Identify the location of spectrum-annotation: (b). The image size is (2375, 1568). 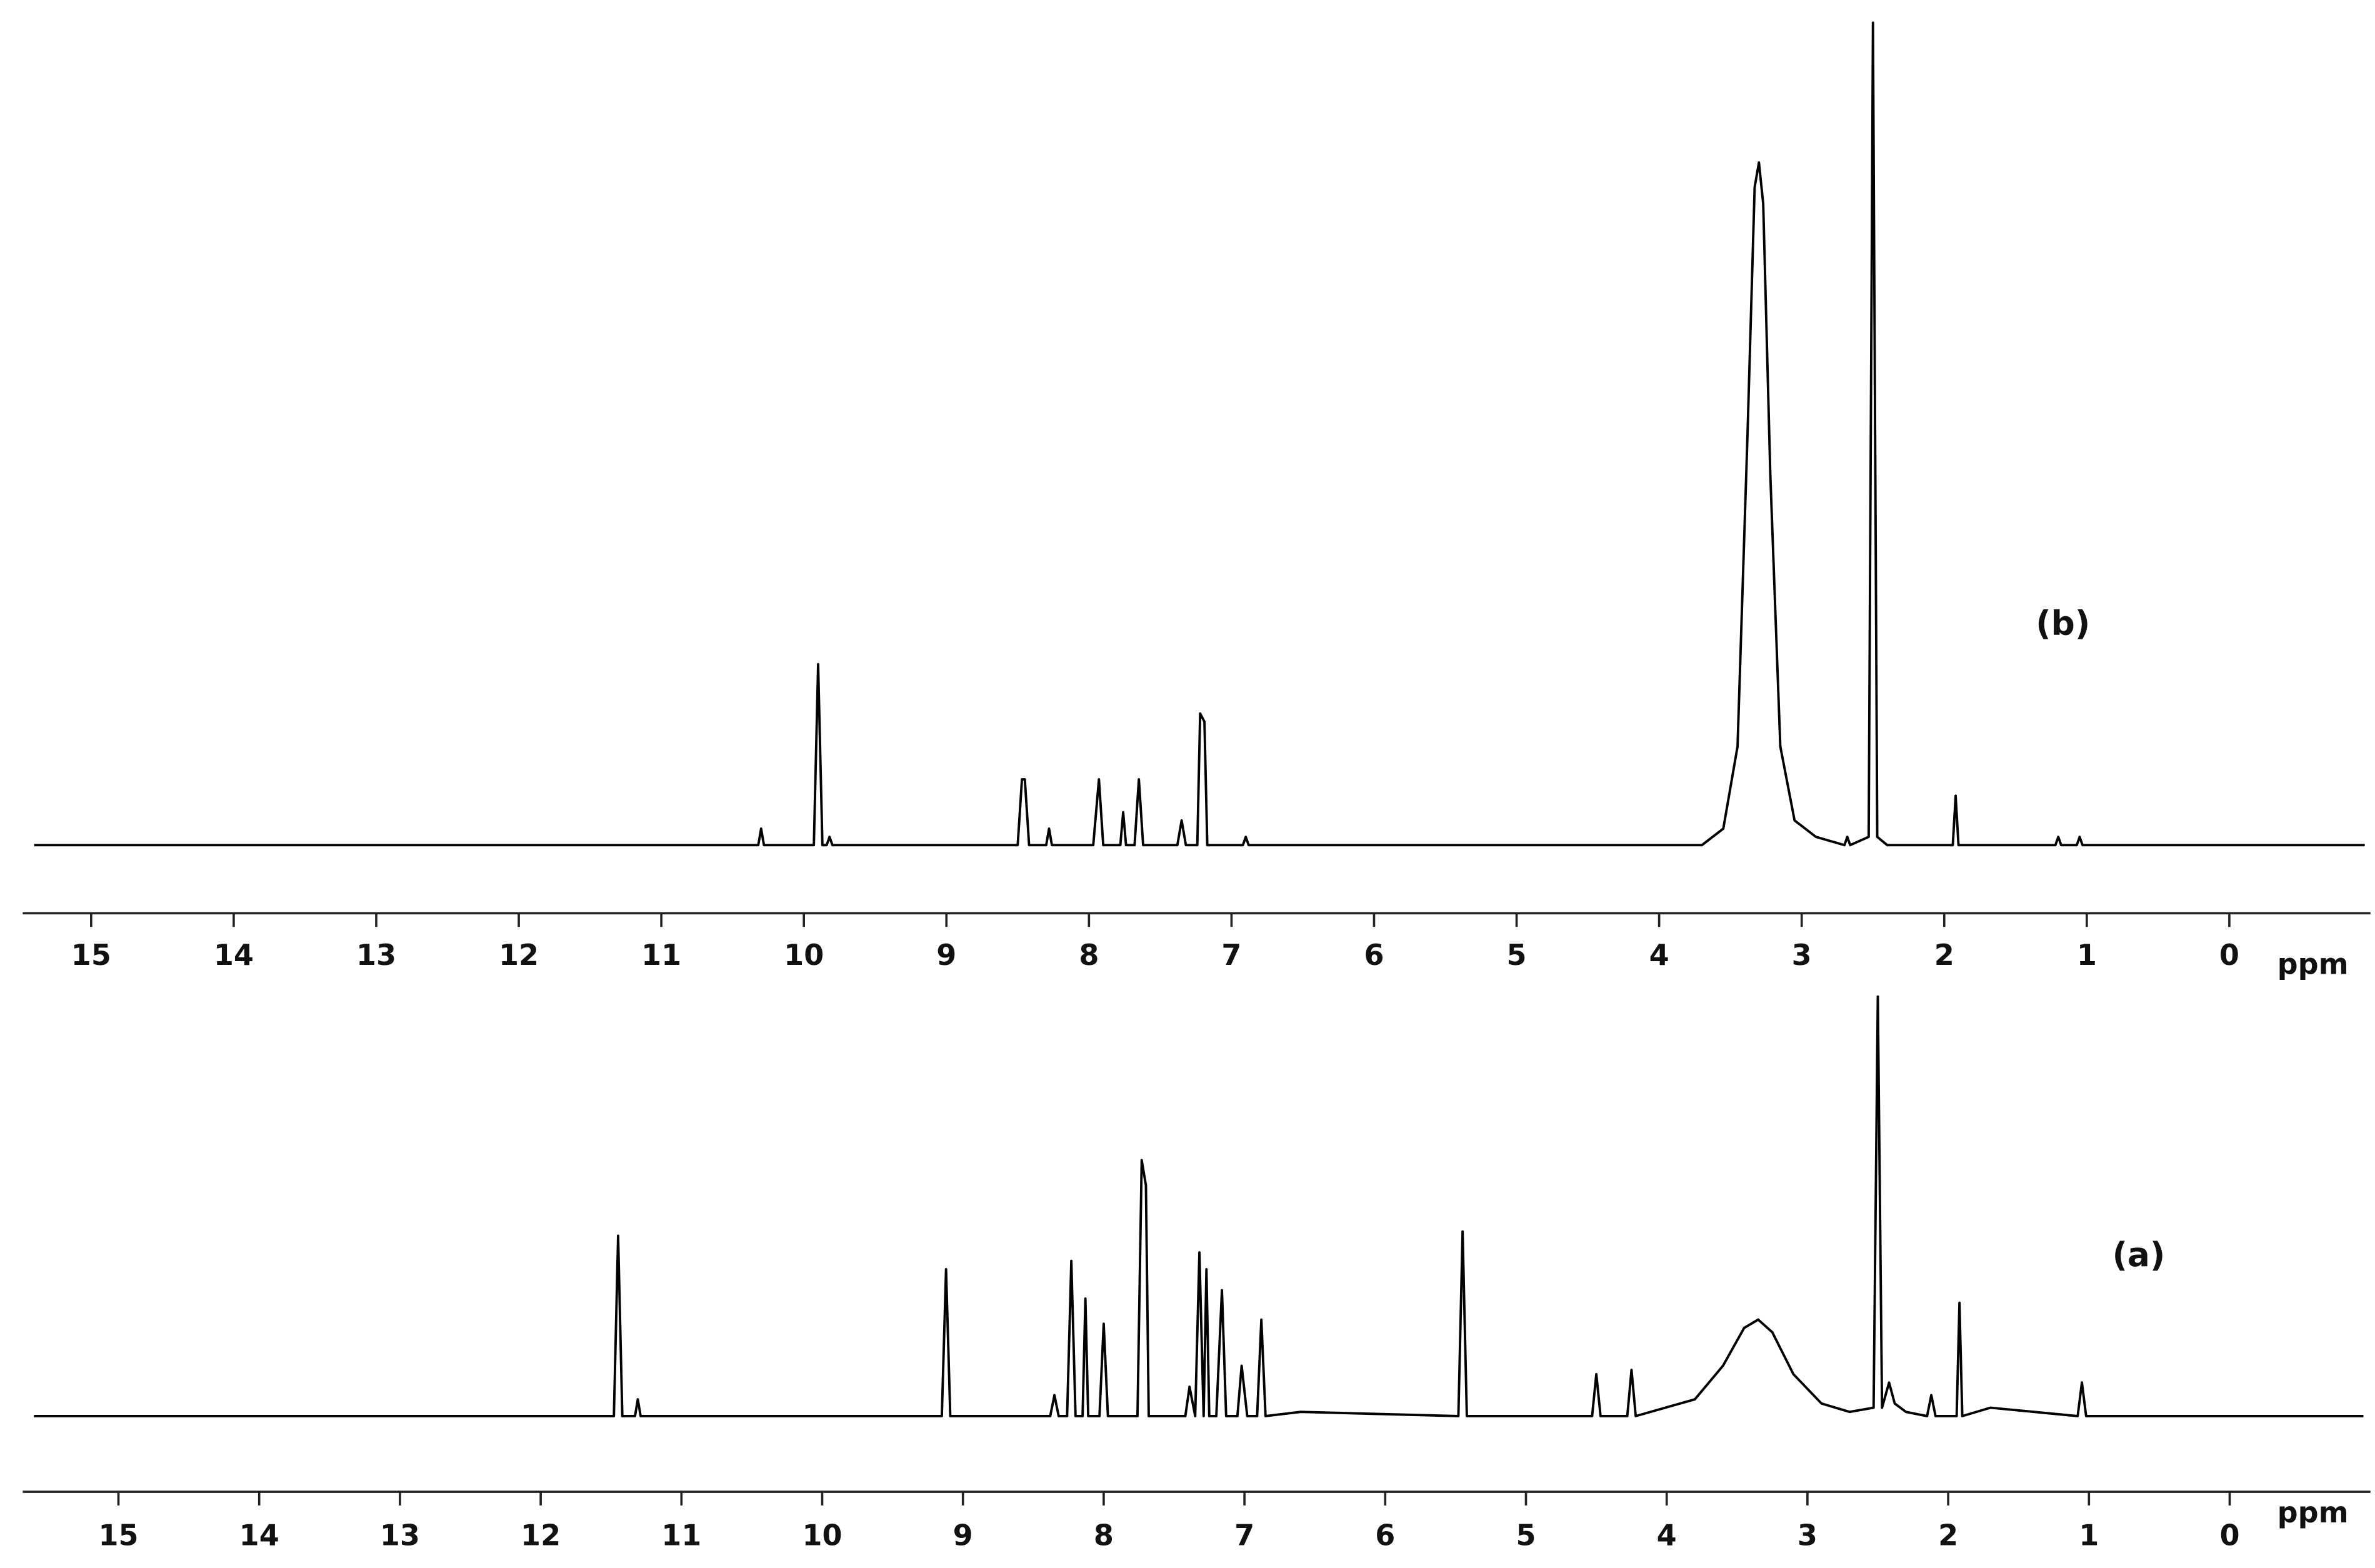
(2063, 623).